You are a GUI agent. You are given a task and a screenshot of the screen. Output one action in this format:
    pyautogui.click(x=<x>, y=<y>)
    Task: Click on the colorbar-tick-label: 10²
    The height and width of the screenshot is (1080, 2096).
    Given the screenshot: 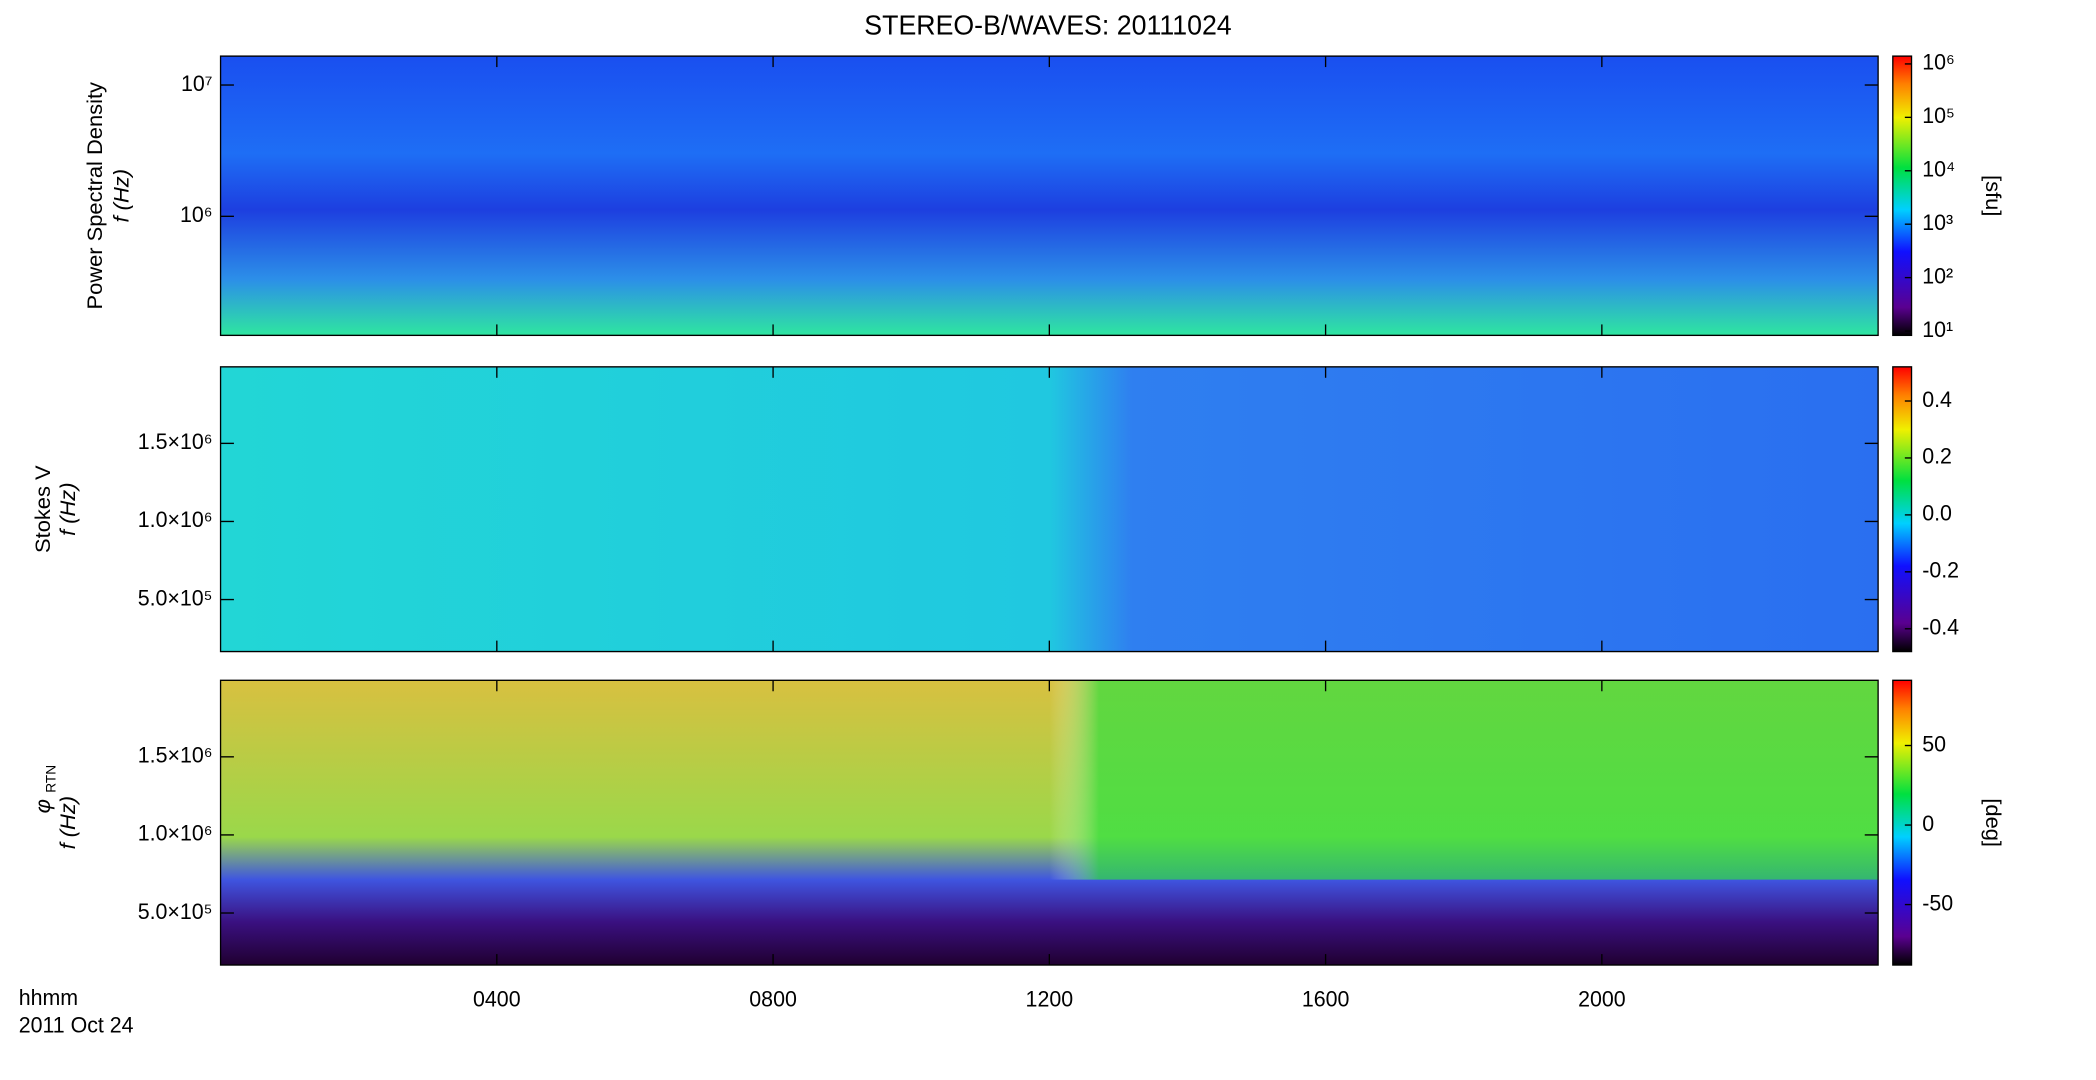 What is the action you would take?
    pyautogui.click(x=1937, y=275)
    